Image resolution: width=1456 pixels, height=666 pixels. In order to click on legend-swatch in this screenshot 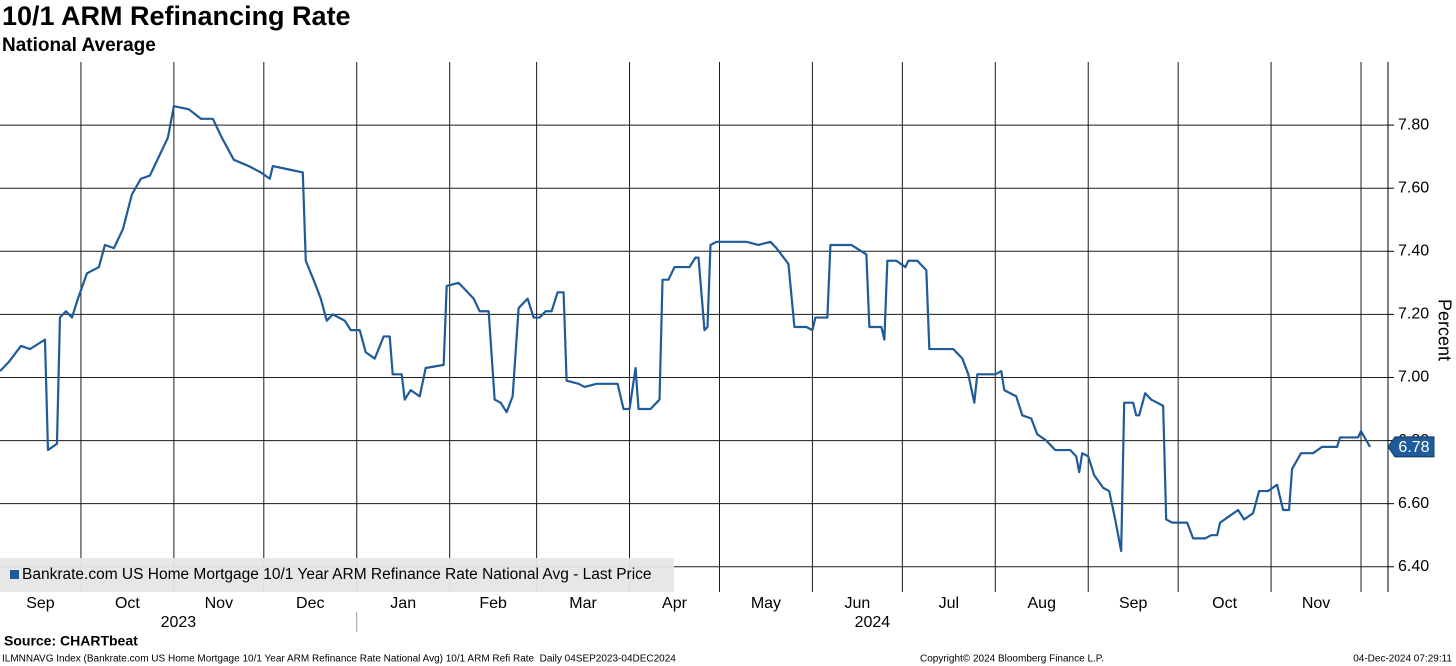, I will do `click(14, 574)`.